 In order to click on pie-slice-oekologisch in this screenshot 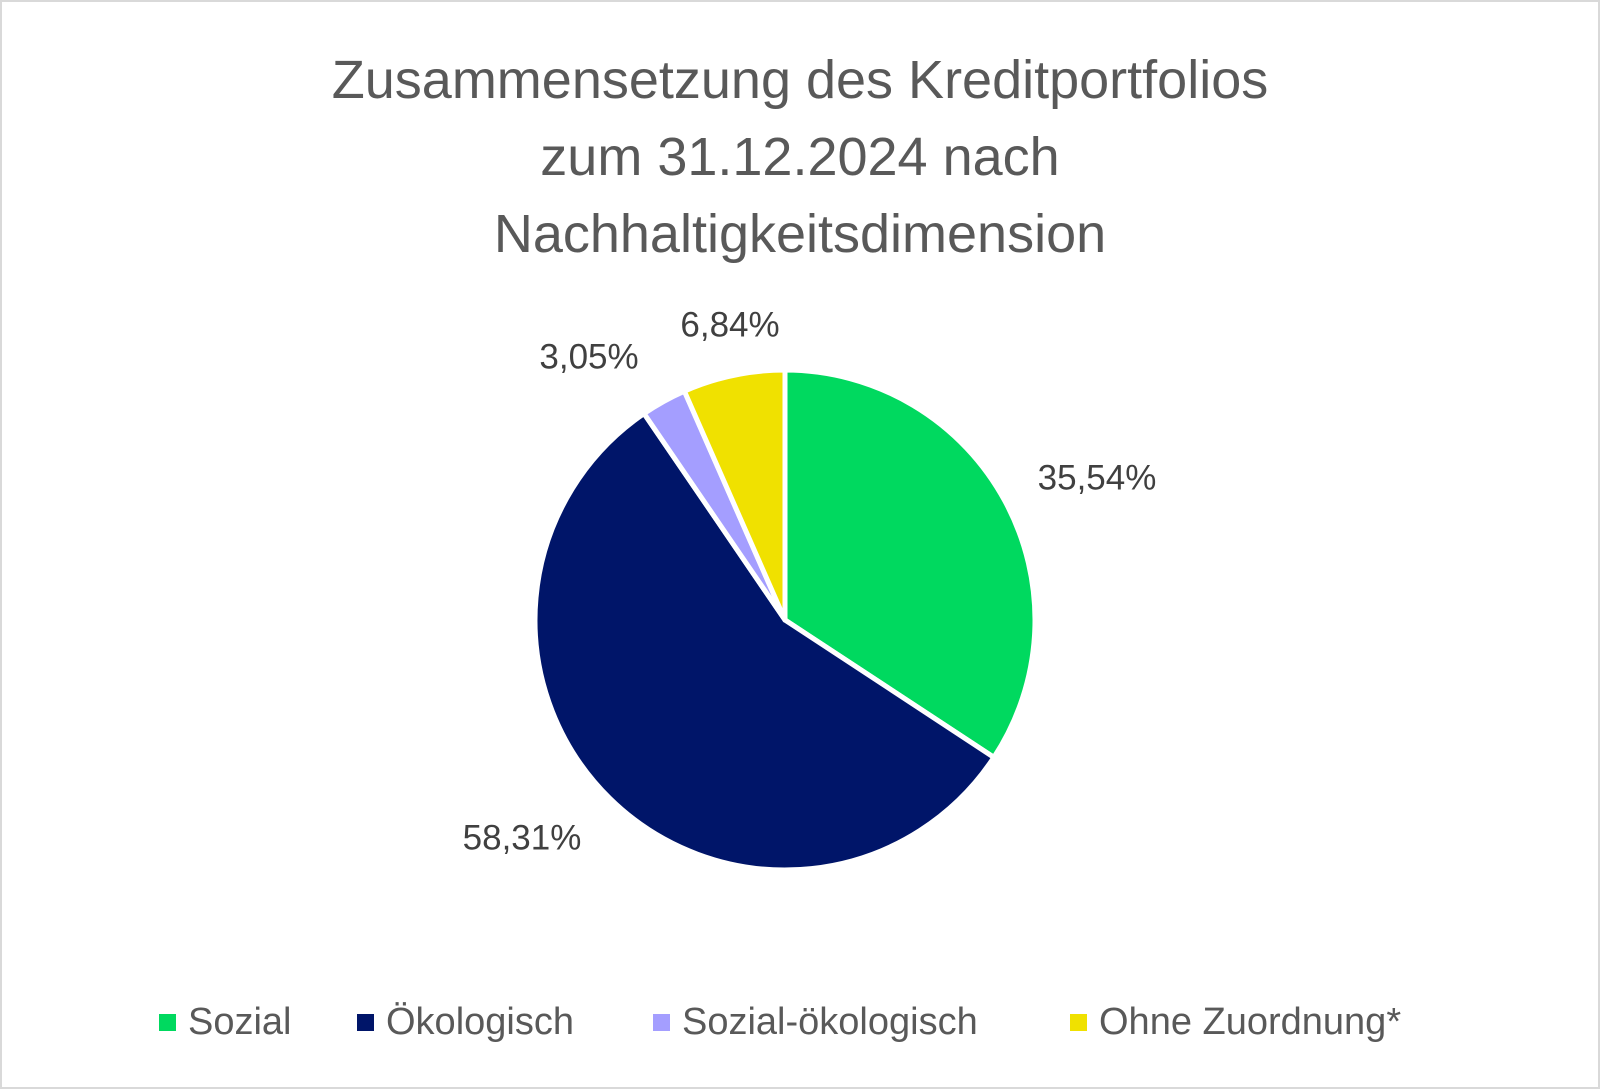, I will do `click(764, 642)`.